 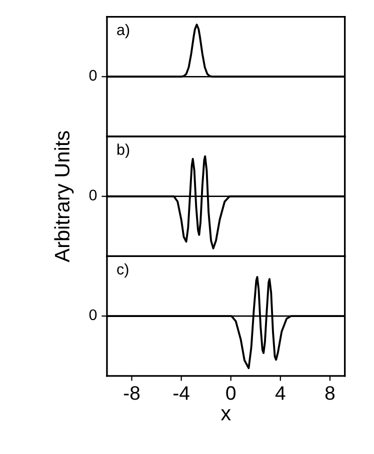 I want to click on x-tick-label: 8, so click(x=330, y=393).